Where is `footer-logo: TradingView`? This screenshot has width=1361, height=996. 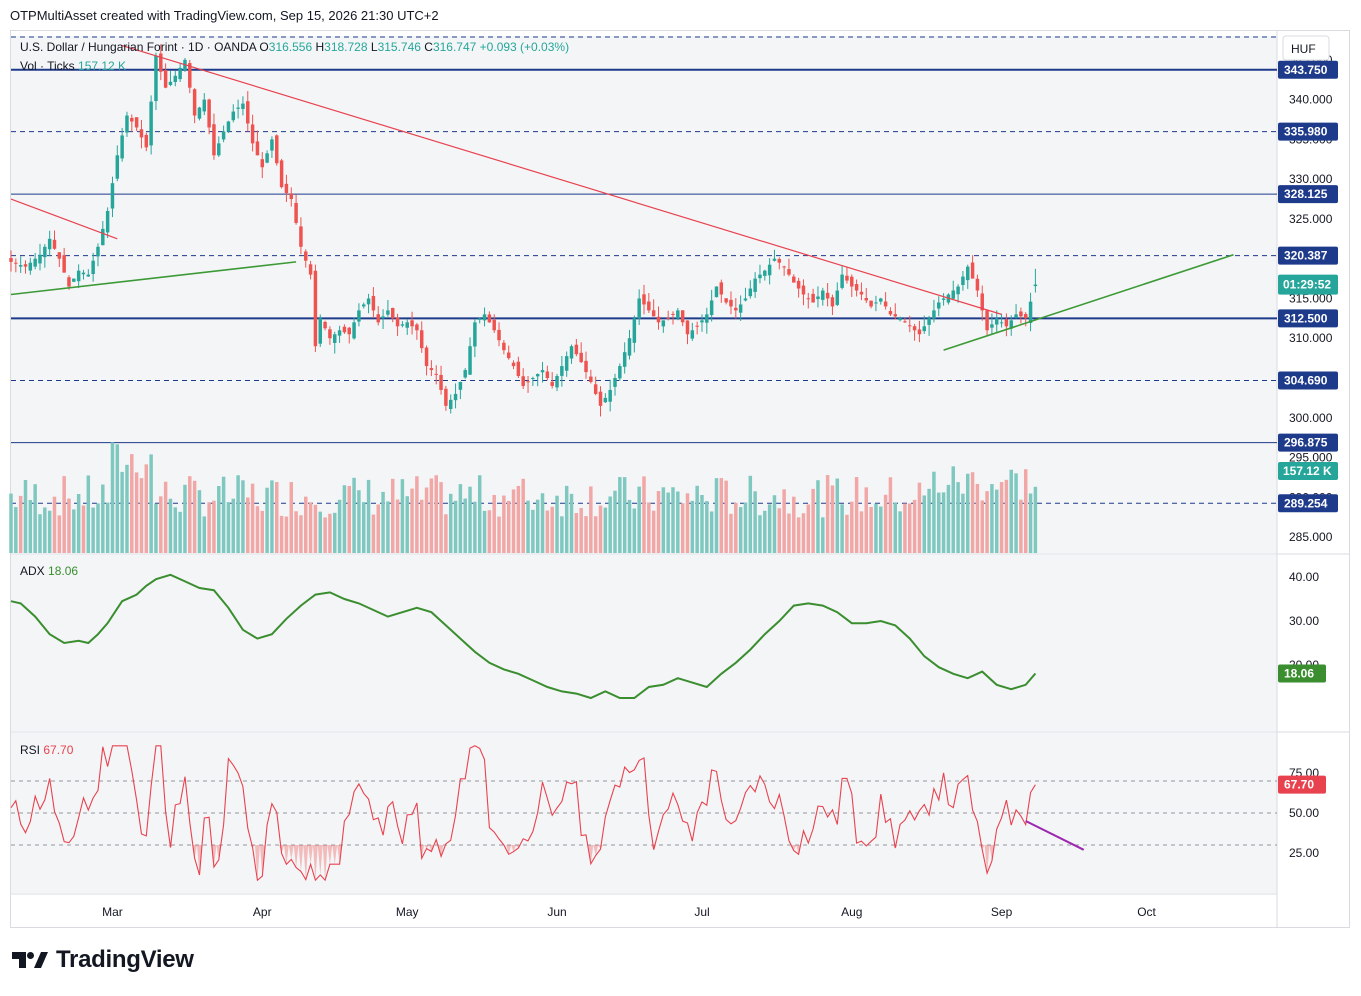 footer-logo: TradingView is located at coordinates (103, 960).